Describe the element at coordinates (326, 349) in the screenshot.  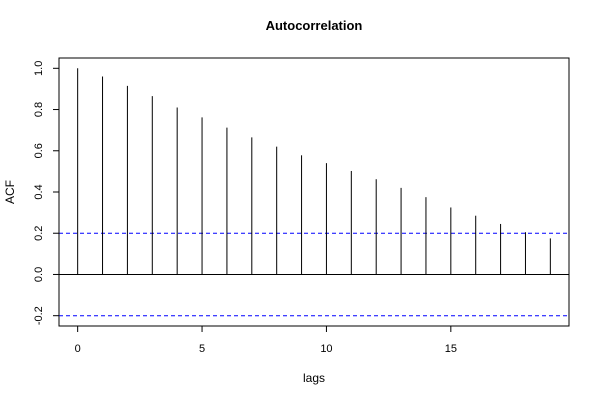
I see `x-tick-label: 10` at that location.